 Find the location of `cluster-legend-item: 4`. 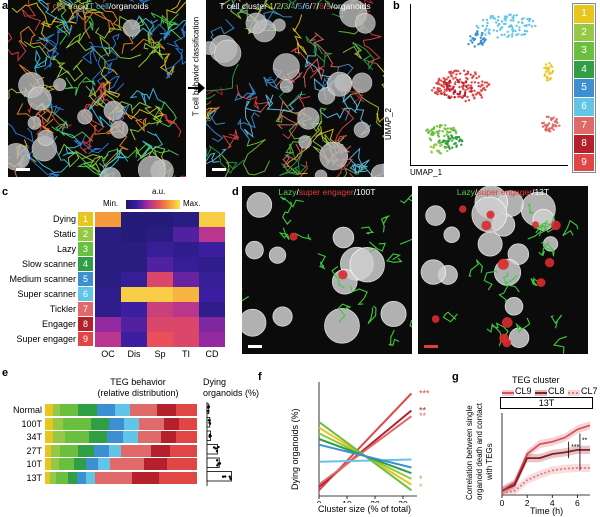

cluster-legend-item: 4 is located at coordinates (584, 69).